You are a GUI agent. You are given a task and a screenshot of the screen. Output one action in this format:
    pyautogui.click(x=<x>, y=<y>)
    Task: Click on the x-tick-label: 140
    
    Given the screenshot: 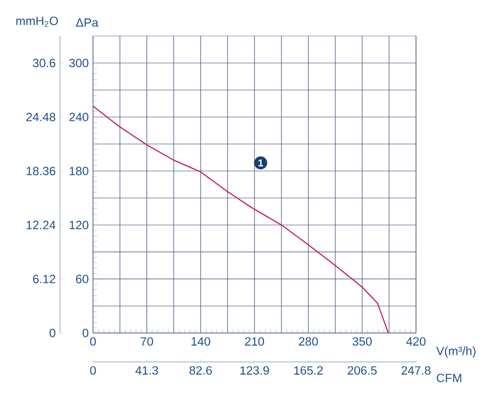 What is the action you would take?
    pyautogui.click(x=201, y=341)
    